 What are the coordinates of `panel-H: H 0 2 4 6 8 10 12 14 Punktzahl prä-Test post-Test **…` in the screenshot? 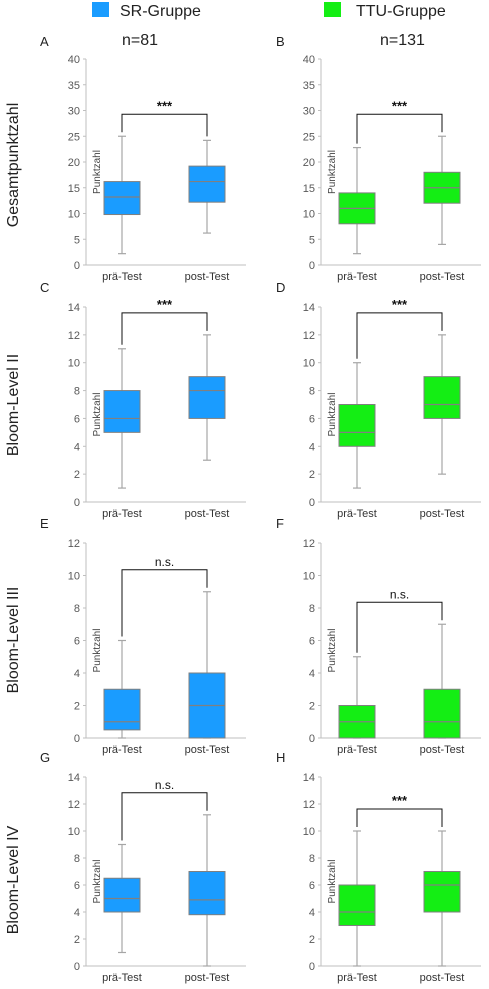 It's located at (378, 867).